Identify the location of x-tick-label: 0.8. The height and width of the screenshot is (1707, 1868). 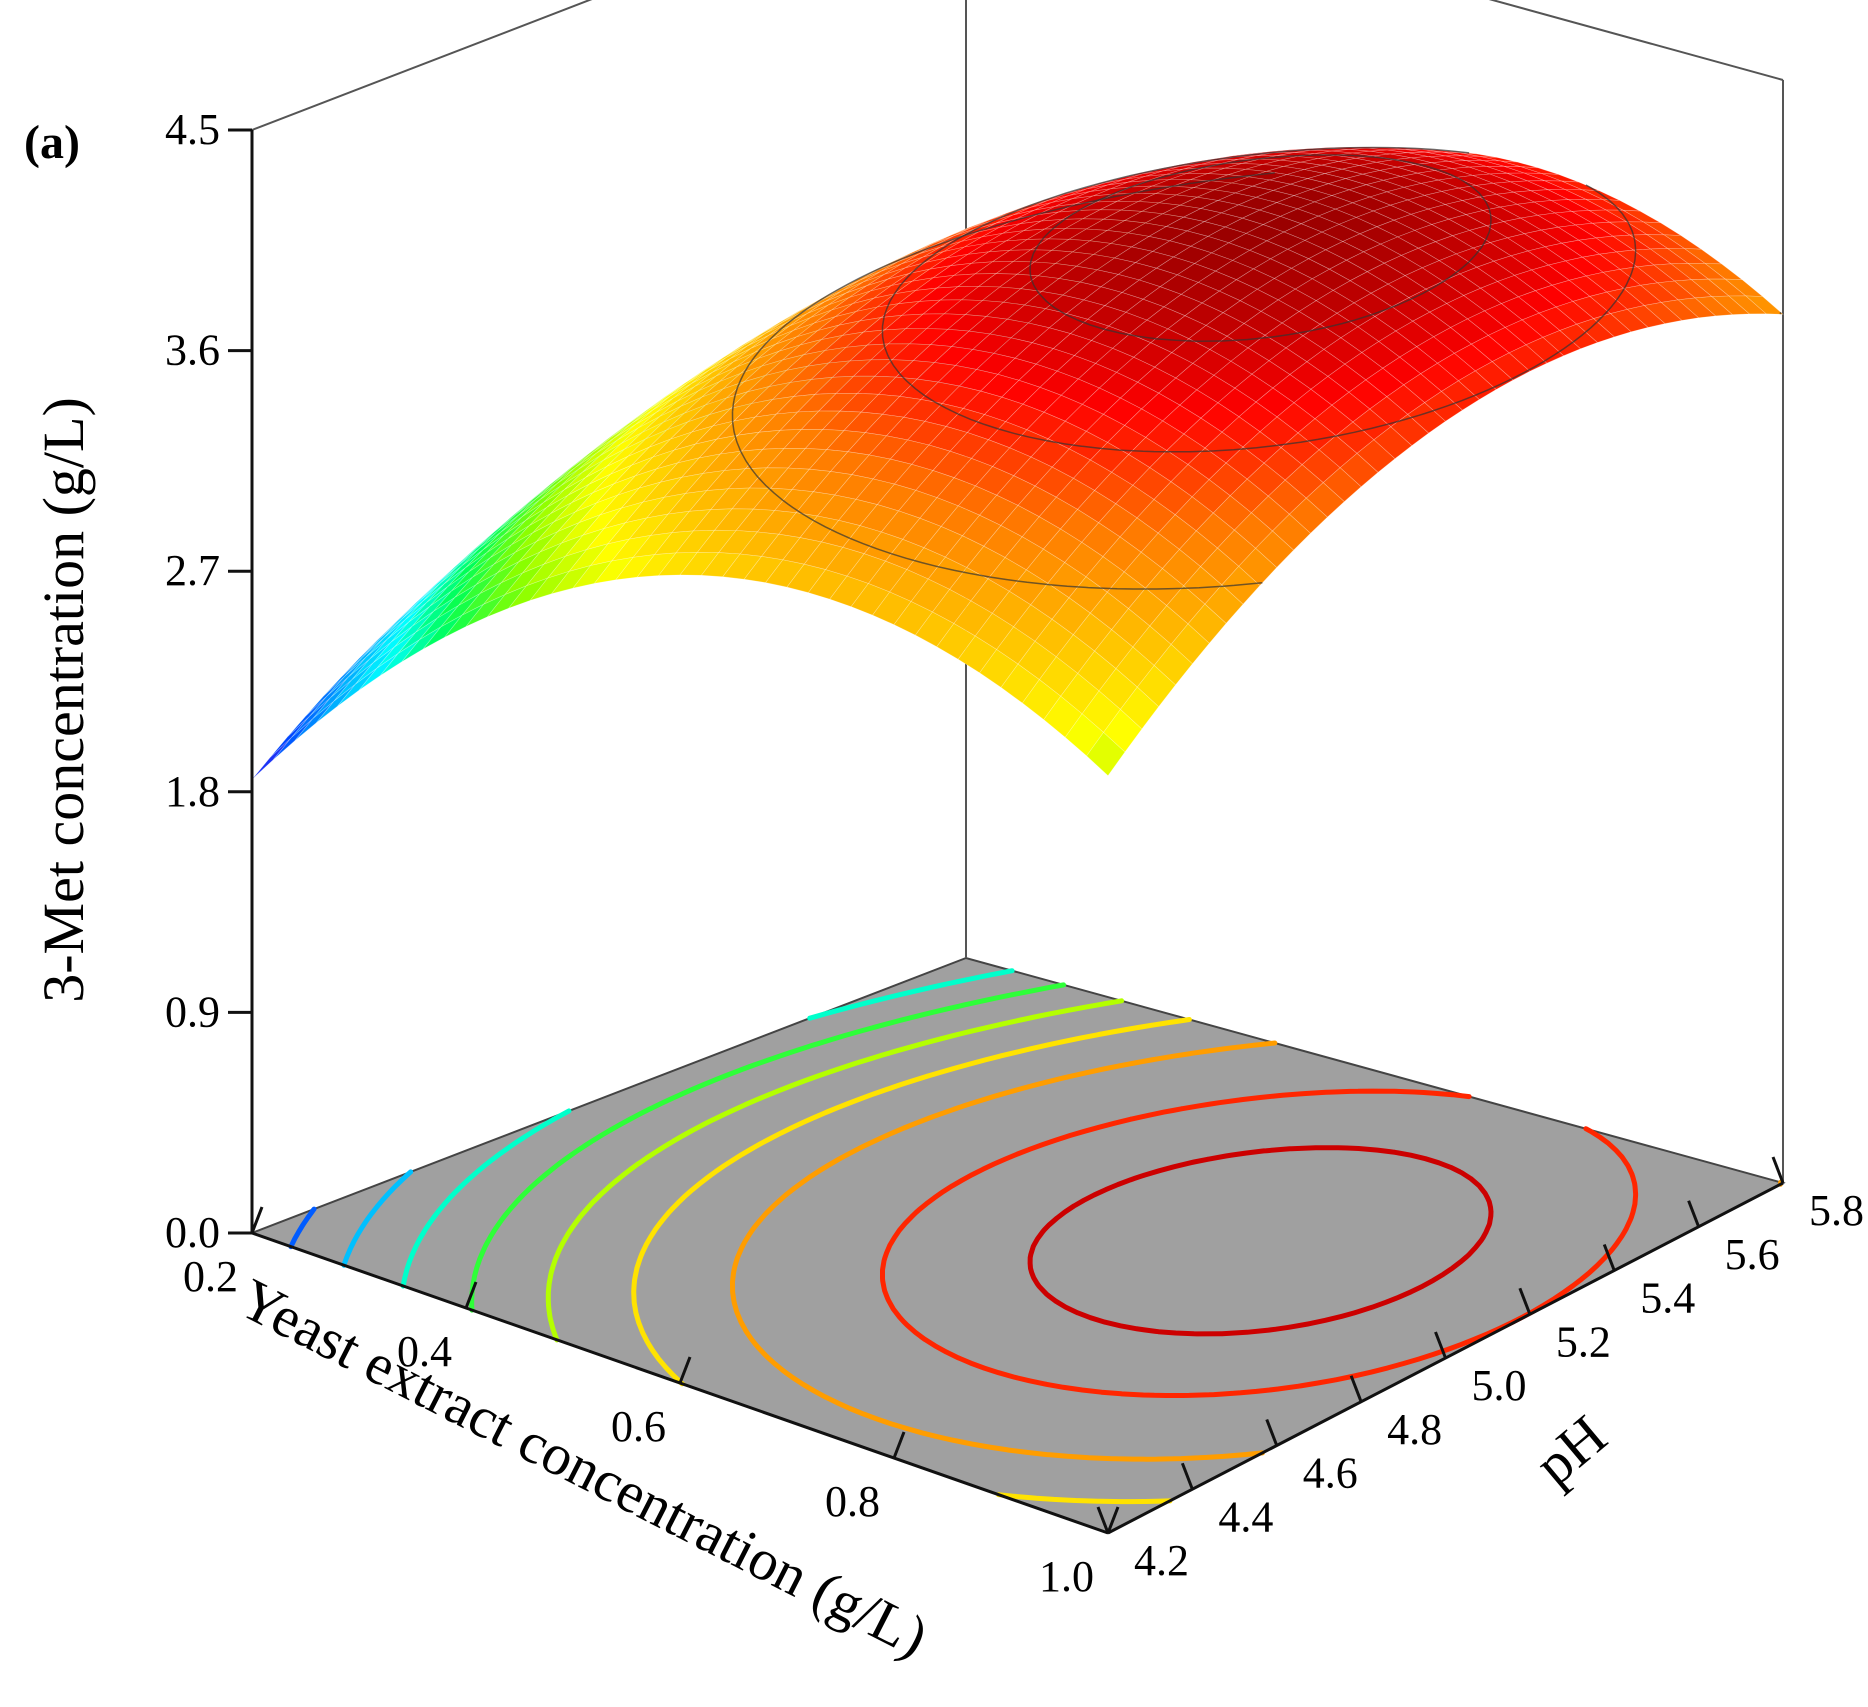
(852, 1501).